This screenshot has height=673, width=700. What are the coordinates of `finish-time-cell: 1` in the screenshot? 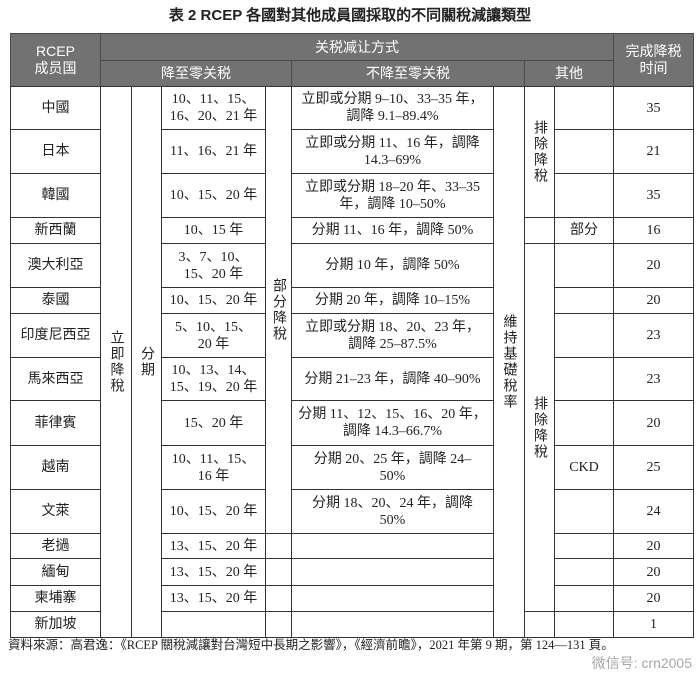 It's located at (653, 624).